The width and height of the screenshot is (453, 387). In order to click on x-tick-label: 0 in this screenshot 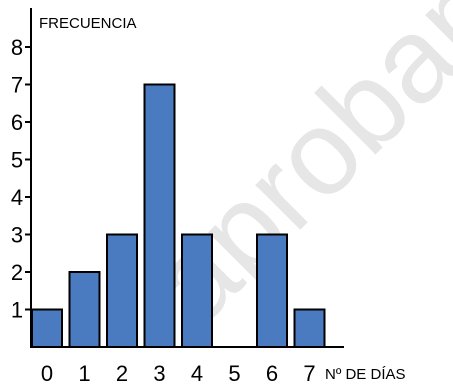, I will do `click(47, 373)`.